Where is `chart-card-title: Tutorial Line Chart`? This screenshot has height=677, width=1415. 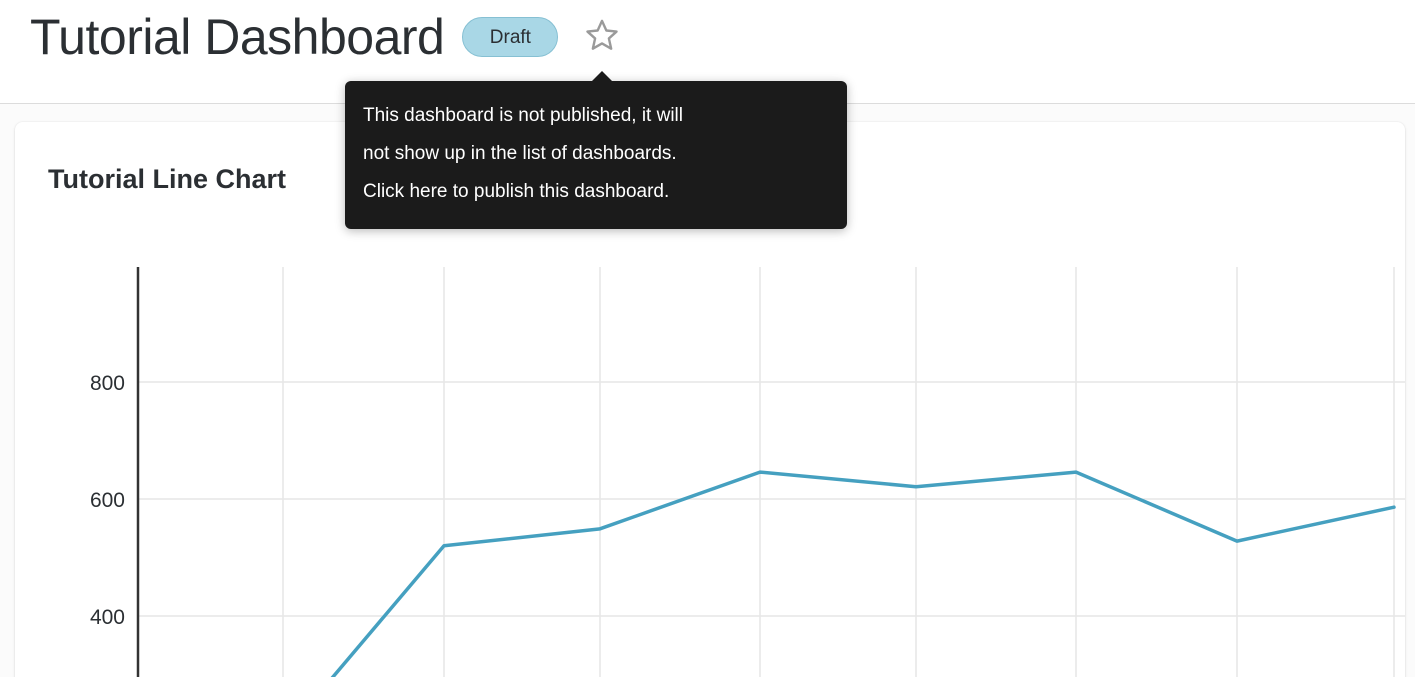 chart-card-title: Tutorial Line Chart is located at coordinates (167, 179).